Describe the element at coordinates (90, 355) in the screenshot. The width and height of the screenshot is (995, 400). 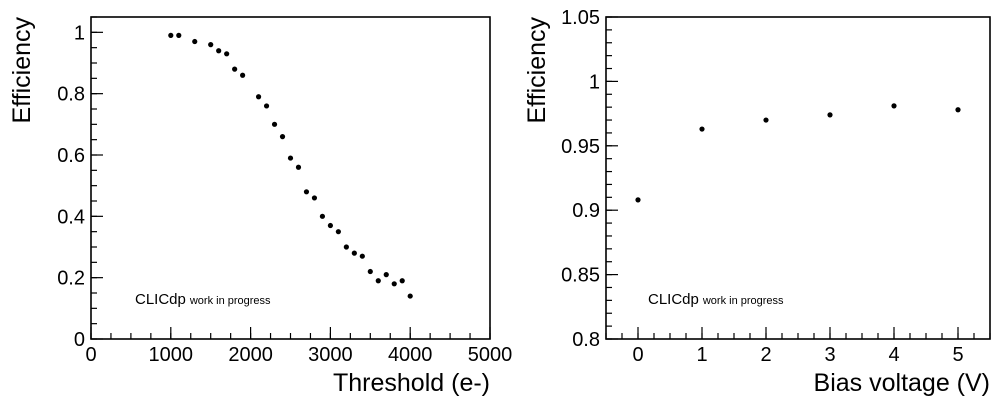
I see `plot-threshold-x-tick-label: 0` at that location.